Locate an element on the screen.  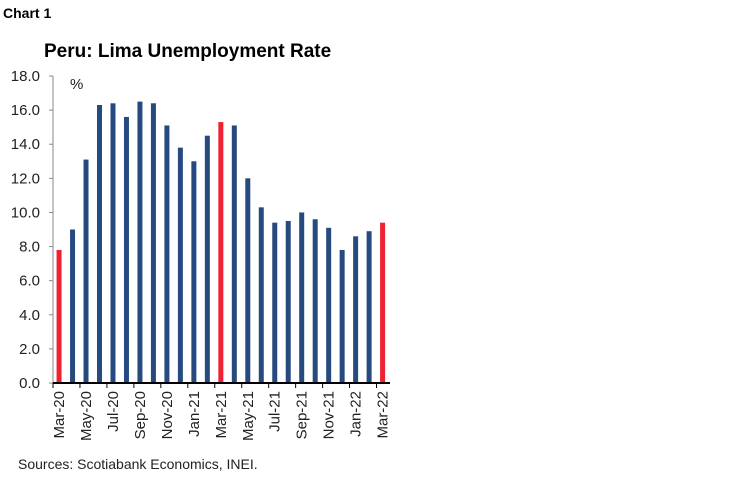
y-tick-label: 18.0 is located at coordinates (25, 76).